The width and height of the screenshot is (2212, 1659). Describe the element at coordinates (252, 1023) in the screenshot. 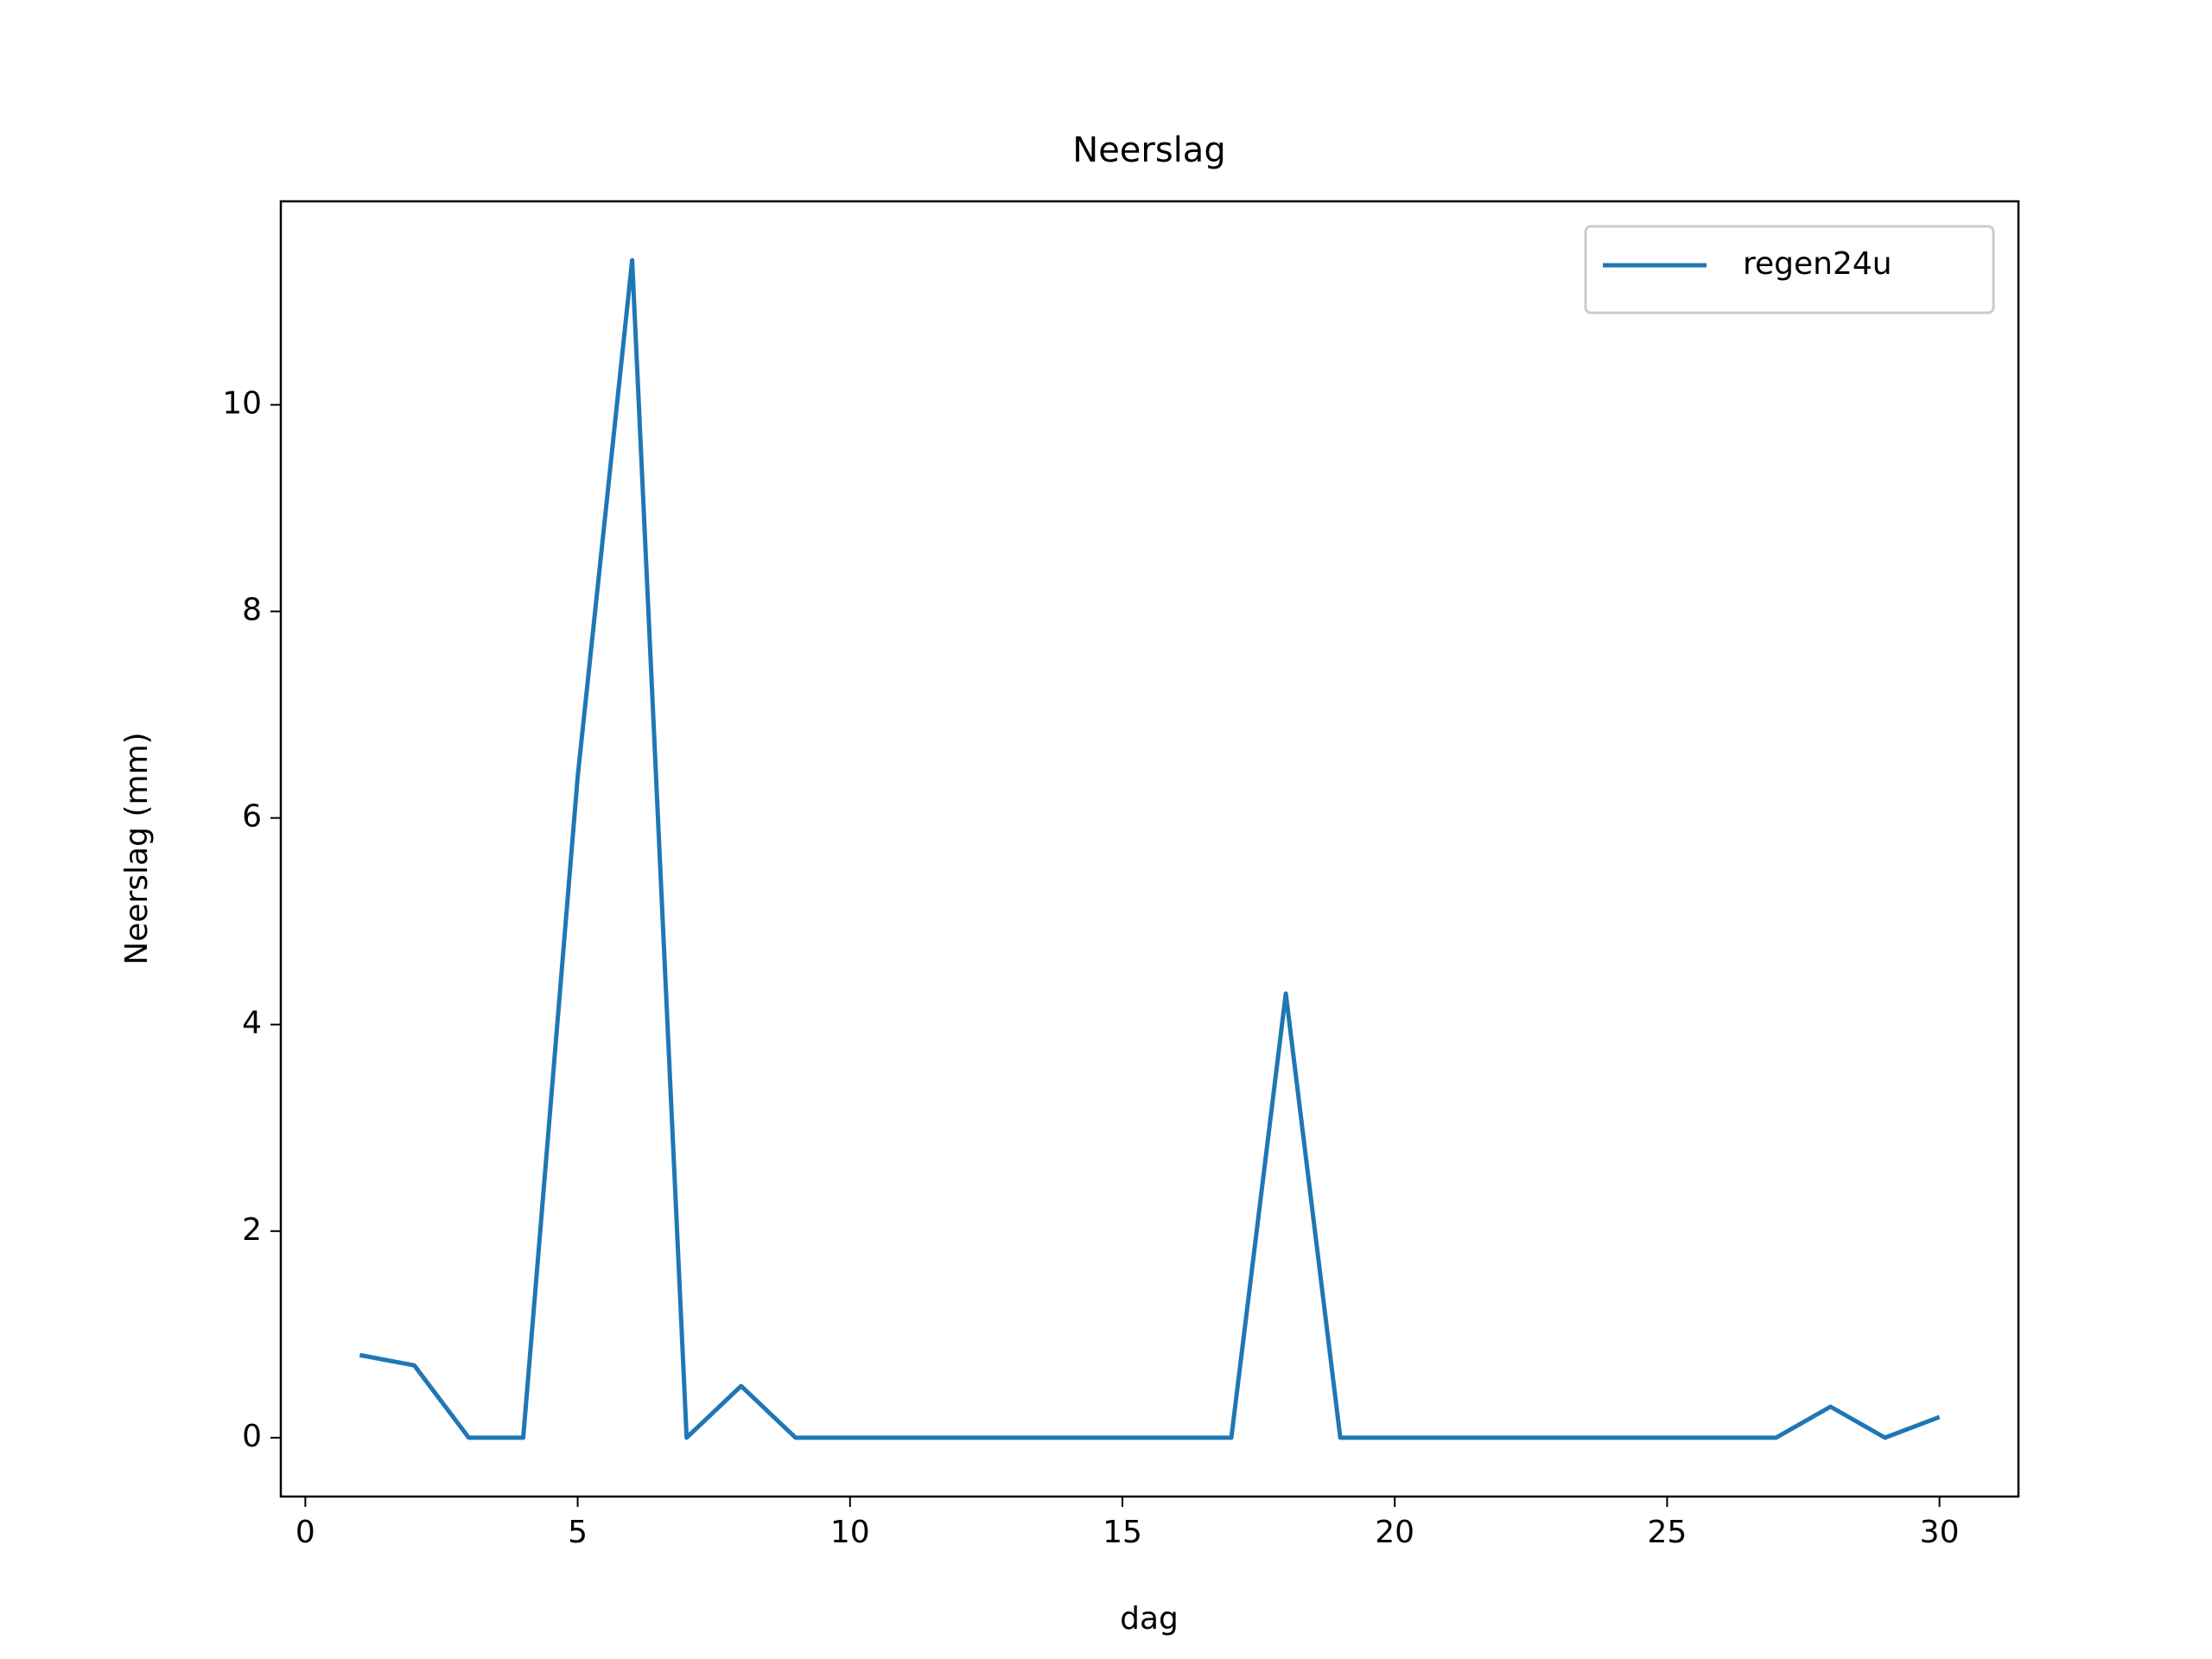

I see `y-tick-label: 4` at that location.